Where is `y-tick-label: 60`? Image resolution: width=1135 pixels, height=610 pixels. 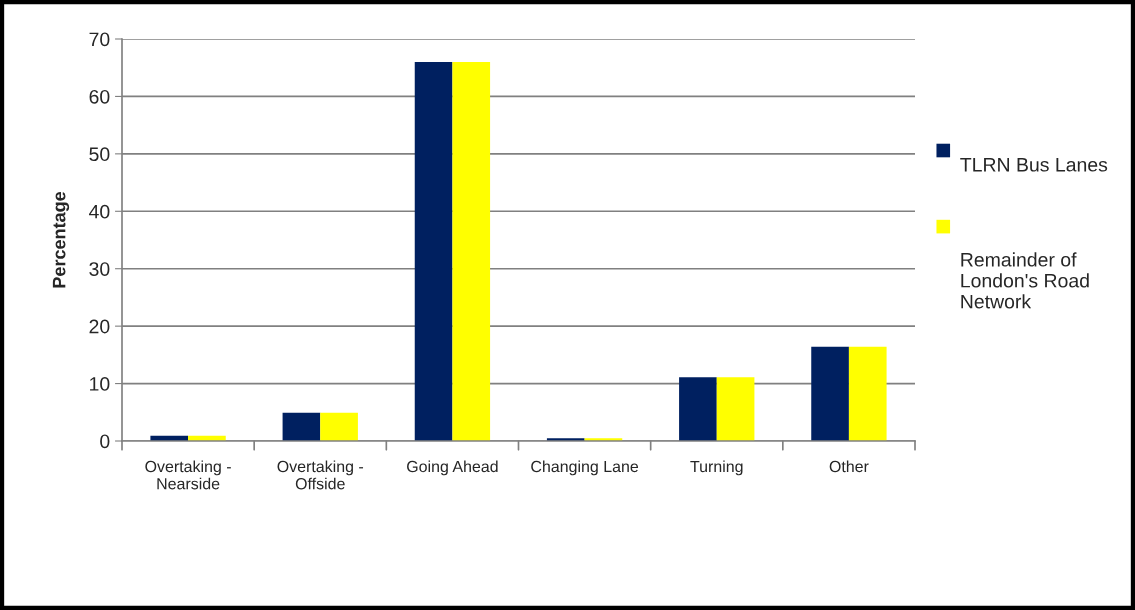 y-tick-label: 60 is located at coordinates (99, 96).